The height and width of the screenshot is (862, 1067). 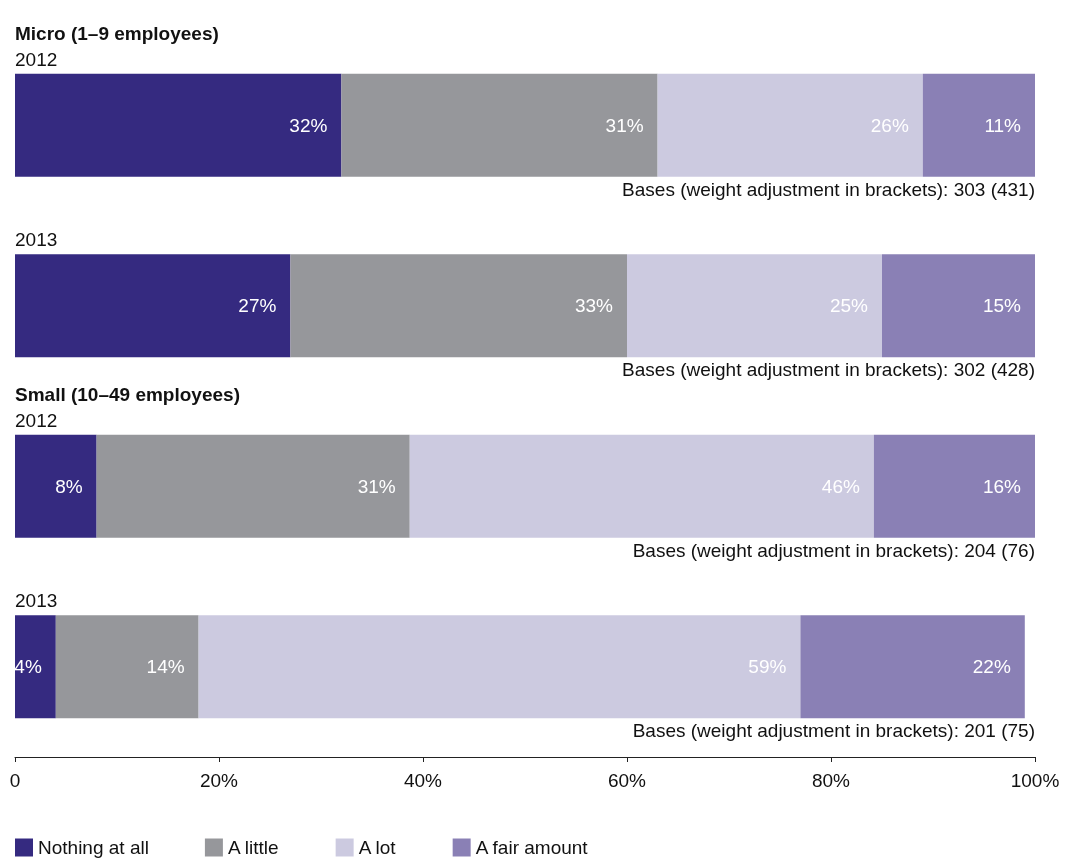 I want to click on x-tick-label: 40%, so click(x=423, y=780).